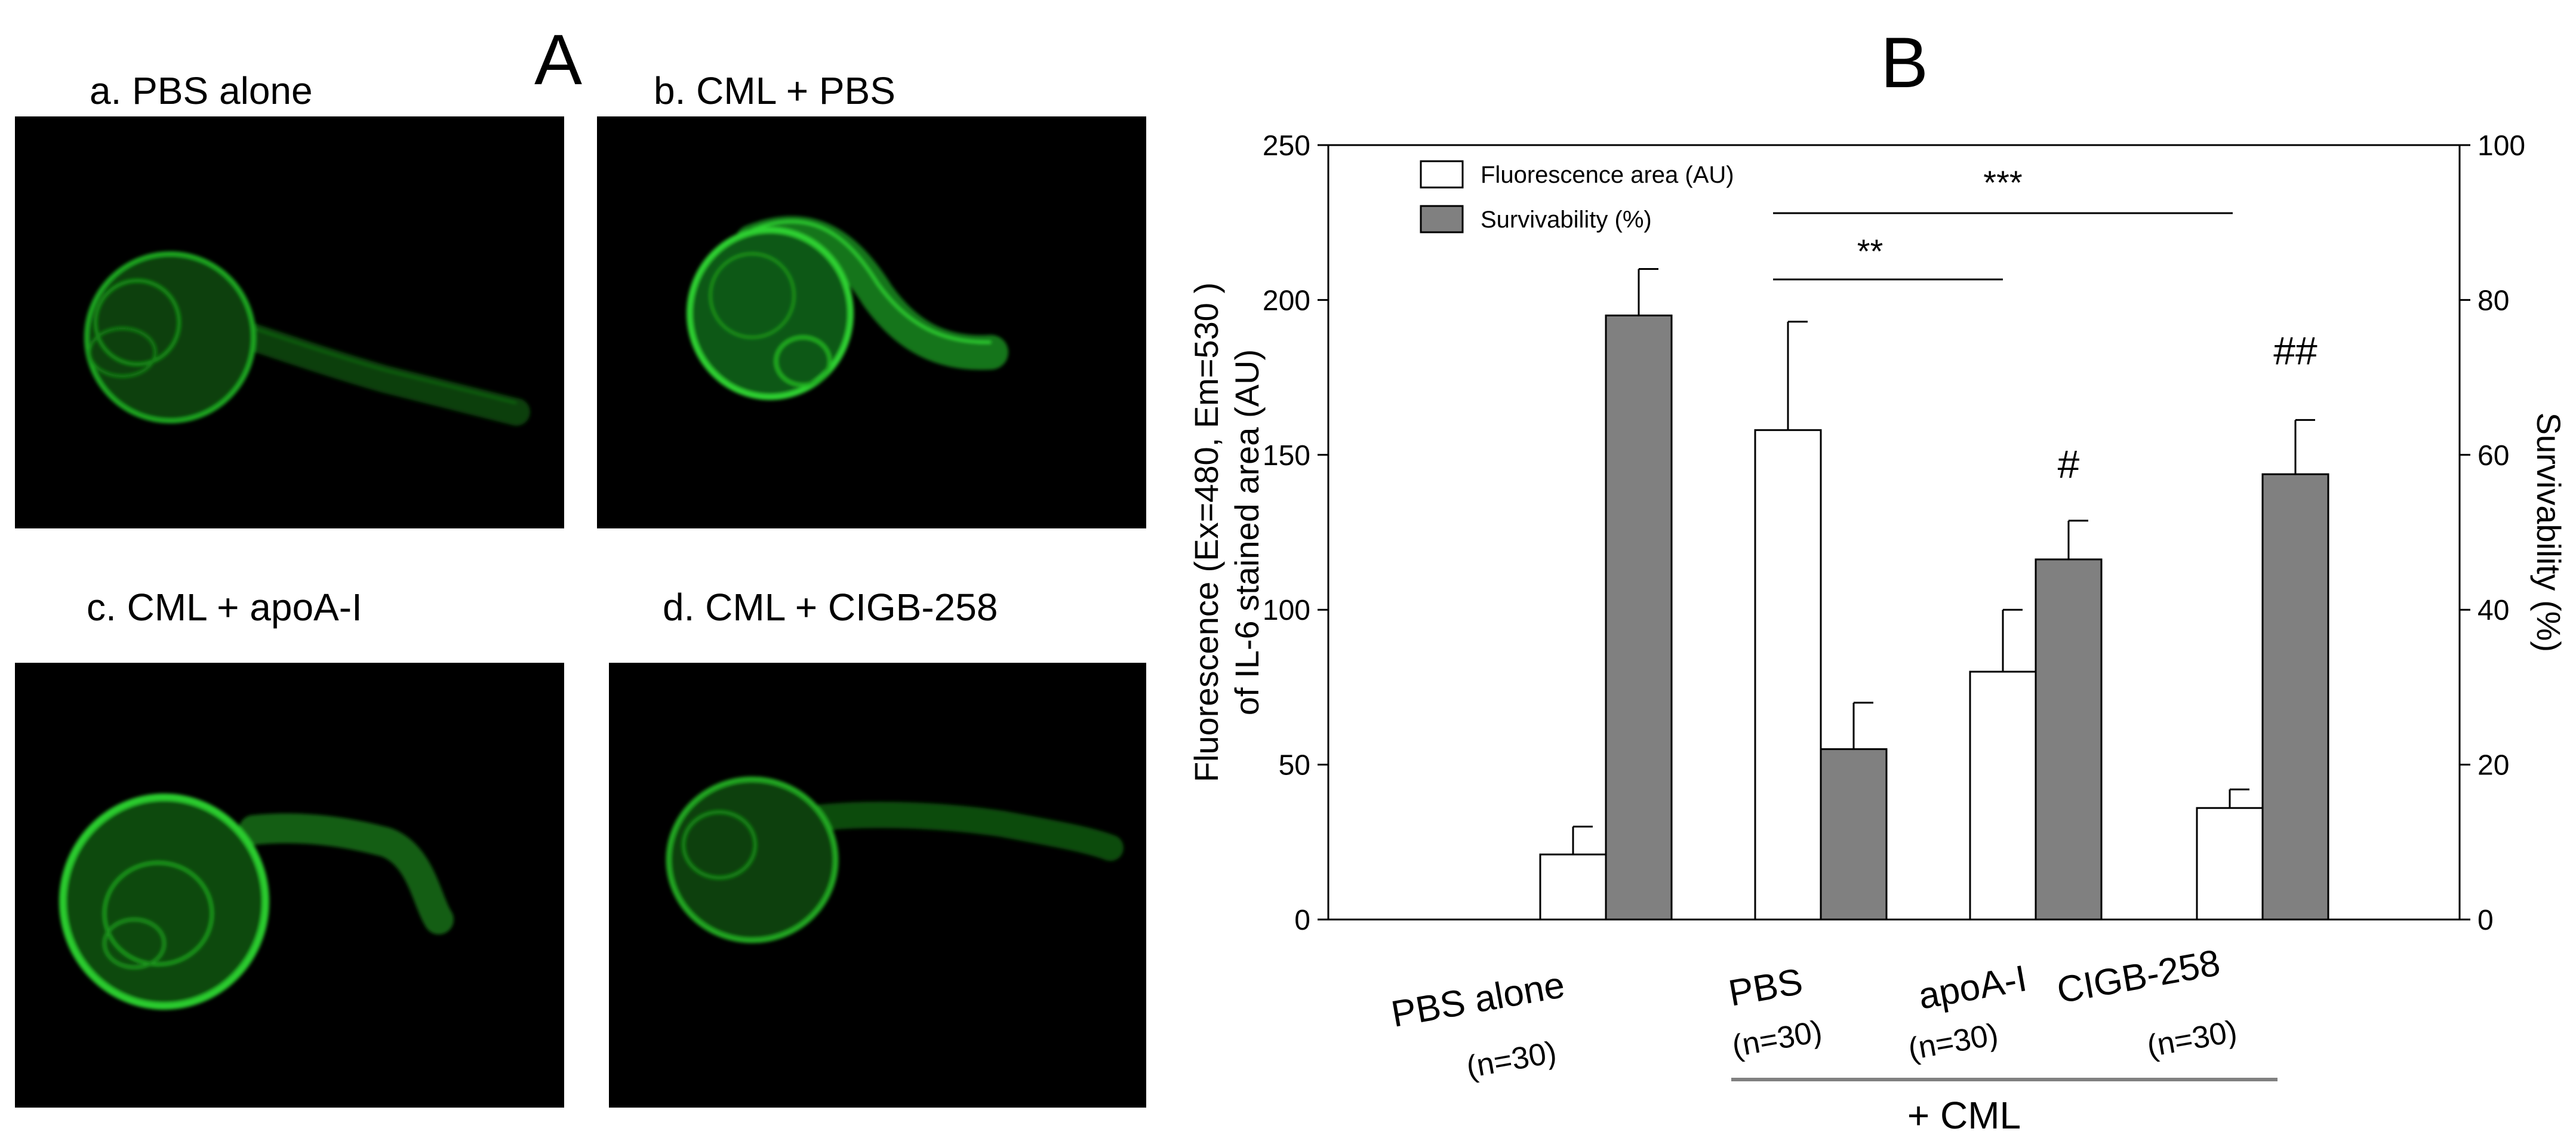 The width and height of the screenshot is (2576, 1147). I want to click on y-right-tick-label: 0, so click(2485, 920).